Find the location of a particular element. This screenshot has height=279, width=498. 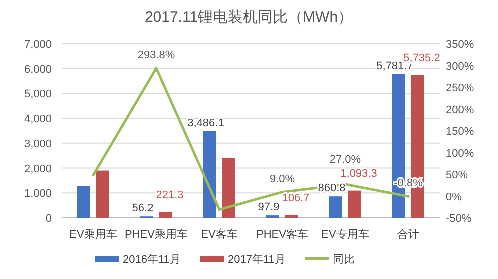

x-tick-label: EV客车 is located at coordinates (219, 234).